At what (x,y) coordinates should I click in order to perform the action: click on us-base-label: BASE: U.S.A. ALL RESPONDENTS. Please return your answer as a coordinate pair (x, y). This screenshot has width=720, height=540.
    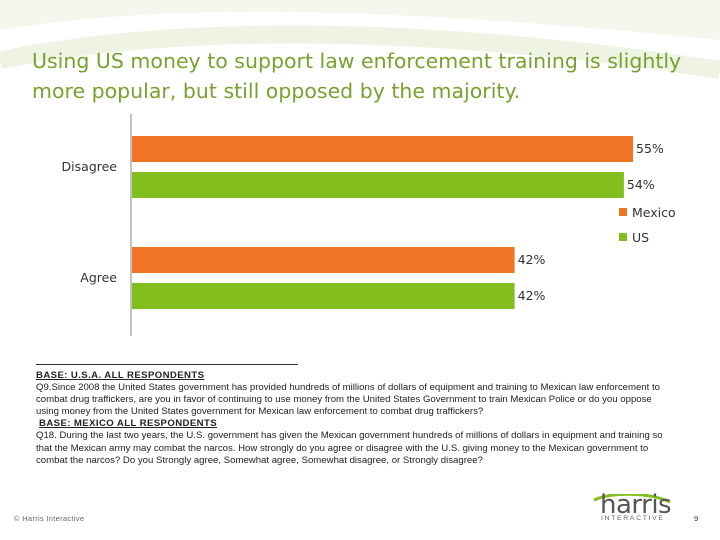
    Looking at the image, I should click on (120, 375).